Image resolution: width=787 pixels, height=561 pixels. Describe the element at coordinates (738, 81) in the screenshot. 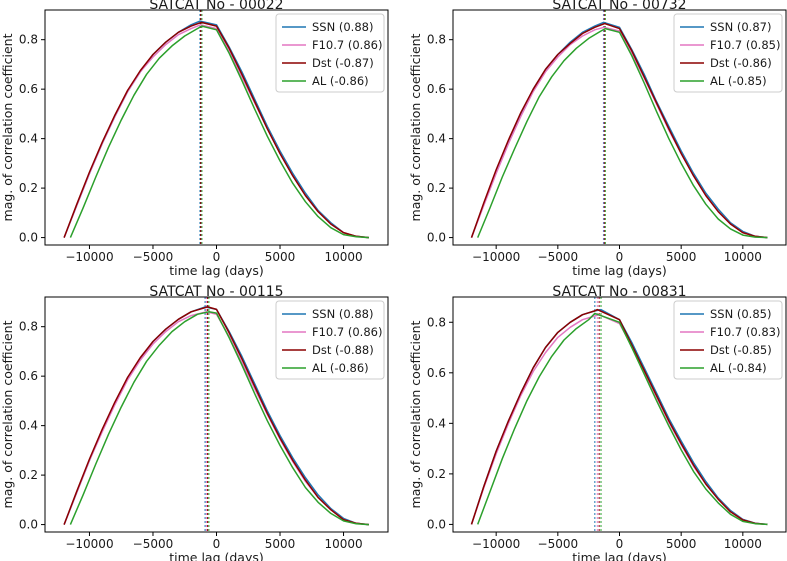

I see `legend-entry: AL (-0.85)` at that location.